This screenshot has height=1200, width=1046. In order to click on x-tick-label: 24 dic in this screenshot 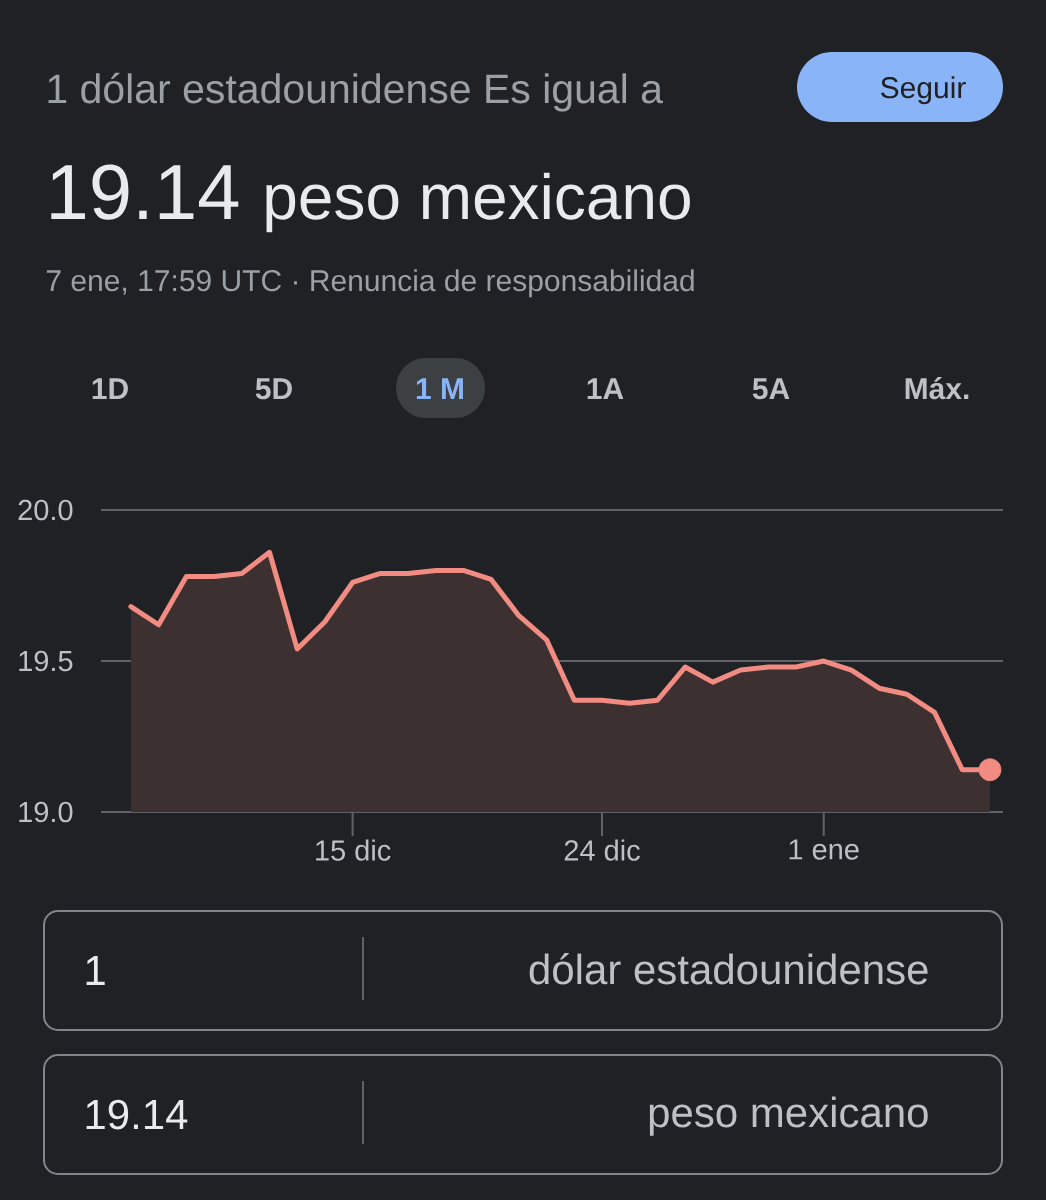, I will do `click(602, 850)`.